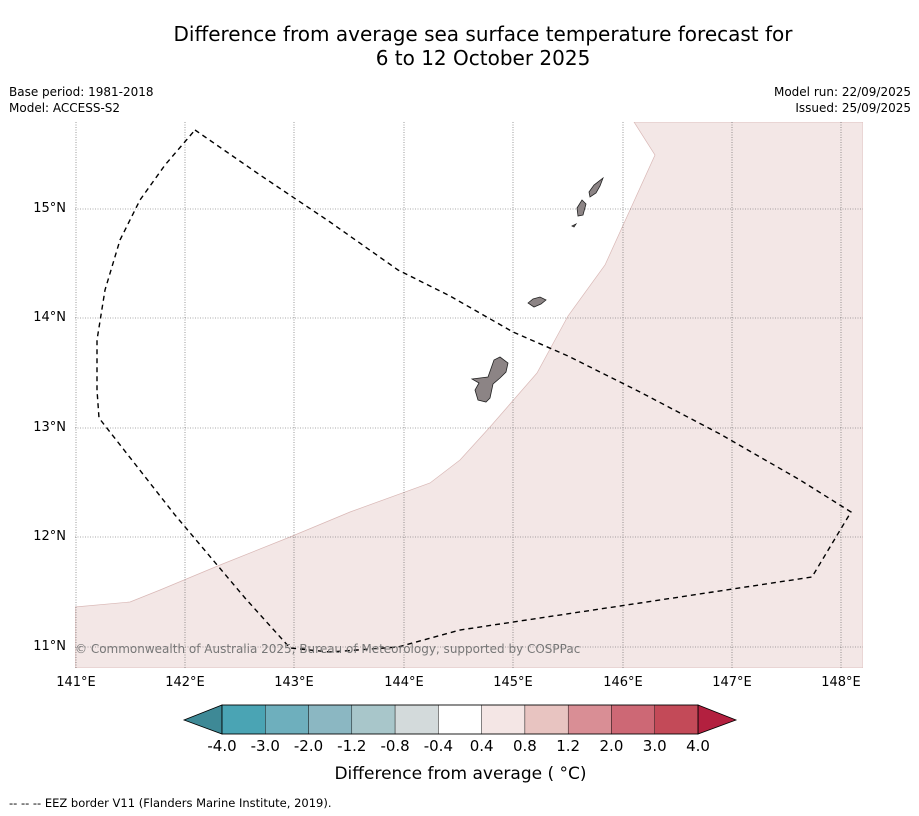 The height and width of the screenshot is (816, 919). Describe the element at coordinates (596, 187) in the screenshot. I see `island-saipan` at that location.